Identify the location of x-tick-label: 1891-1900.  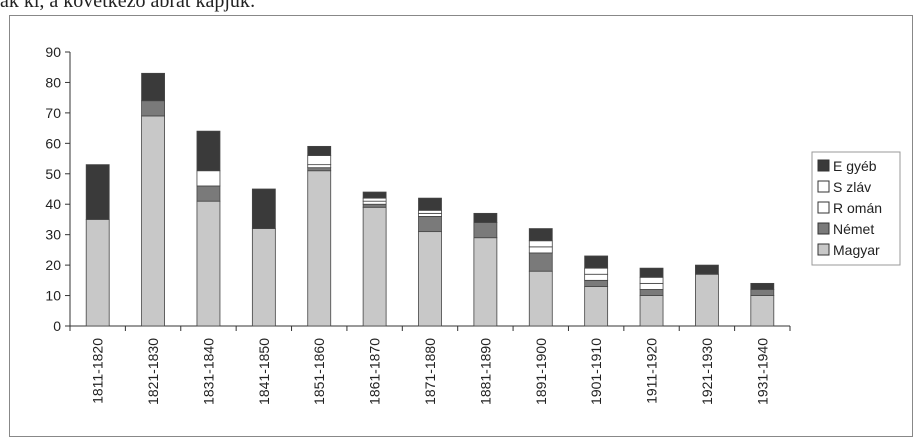
(541, 371).